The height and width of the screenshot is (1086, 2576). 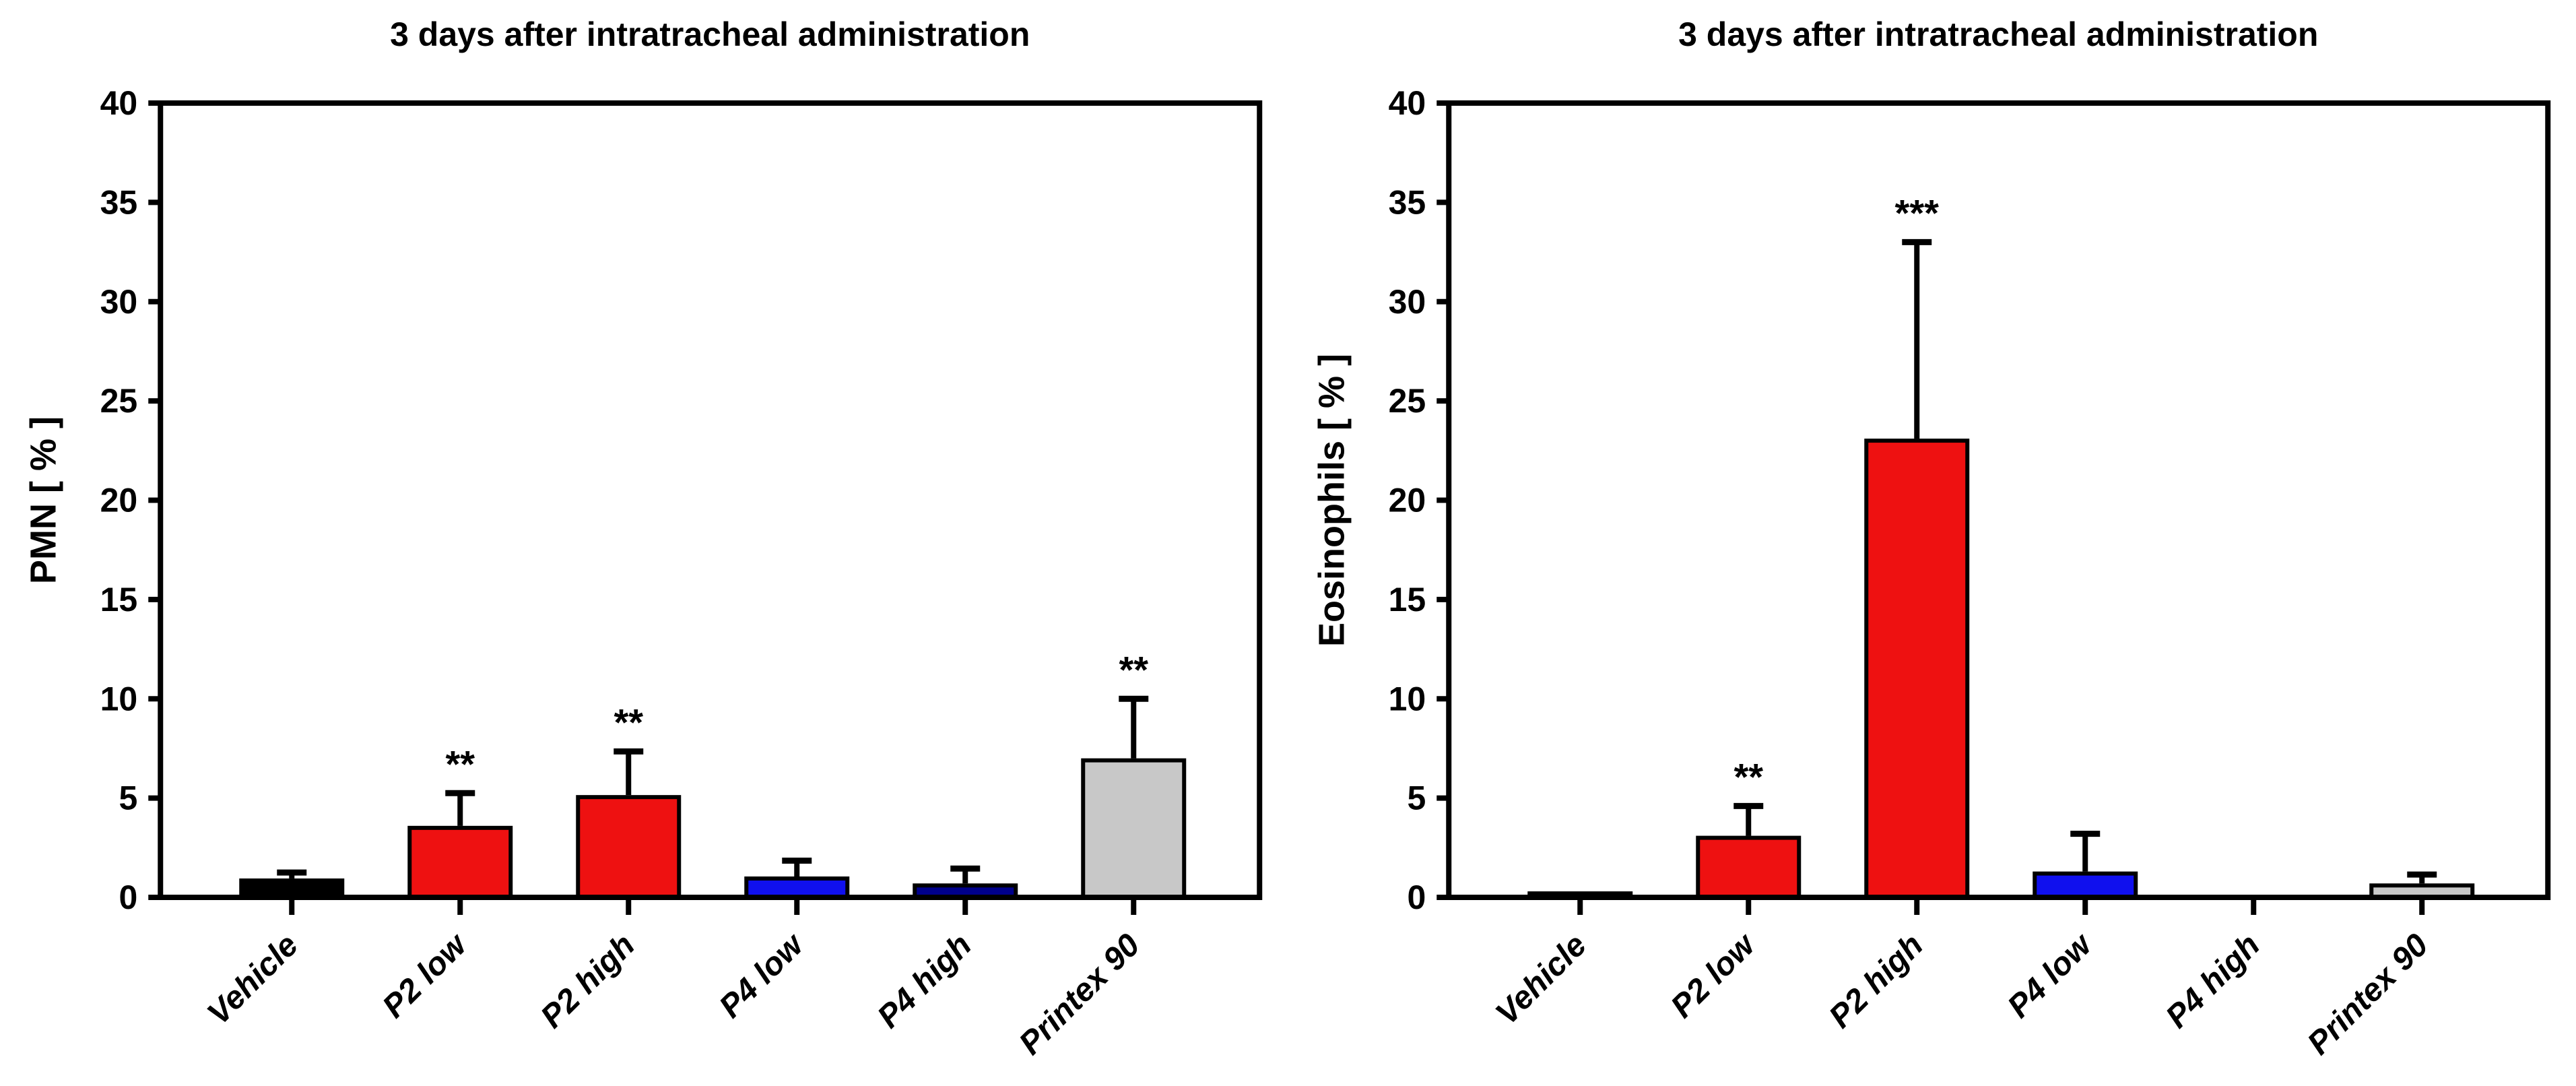 I want to click on significance-stars: ***, so click(x=1916, y=212).